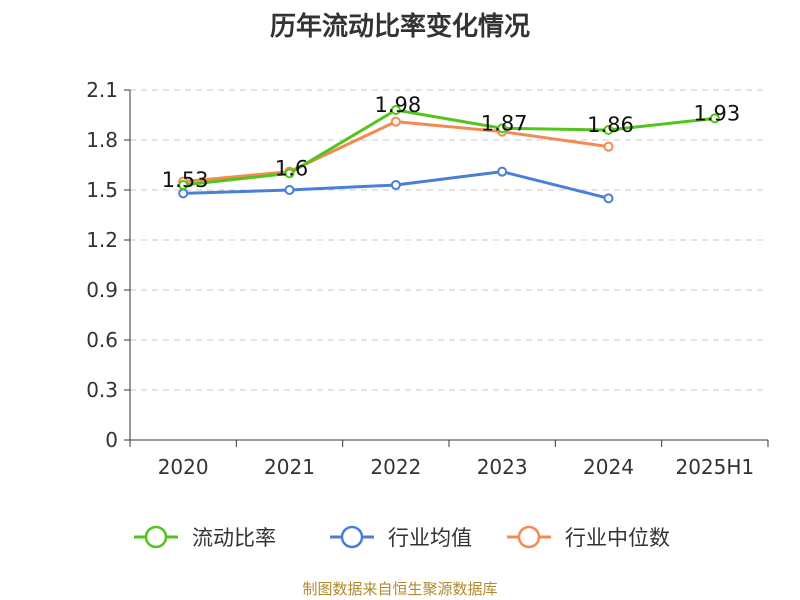 This screenshot has width=800, height=600. What do you see at coordinates (399, 27) in the screenshot?
I see `chart-title: 历年流动比率变化情况` at bounding box center [399, 27].